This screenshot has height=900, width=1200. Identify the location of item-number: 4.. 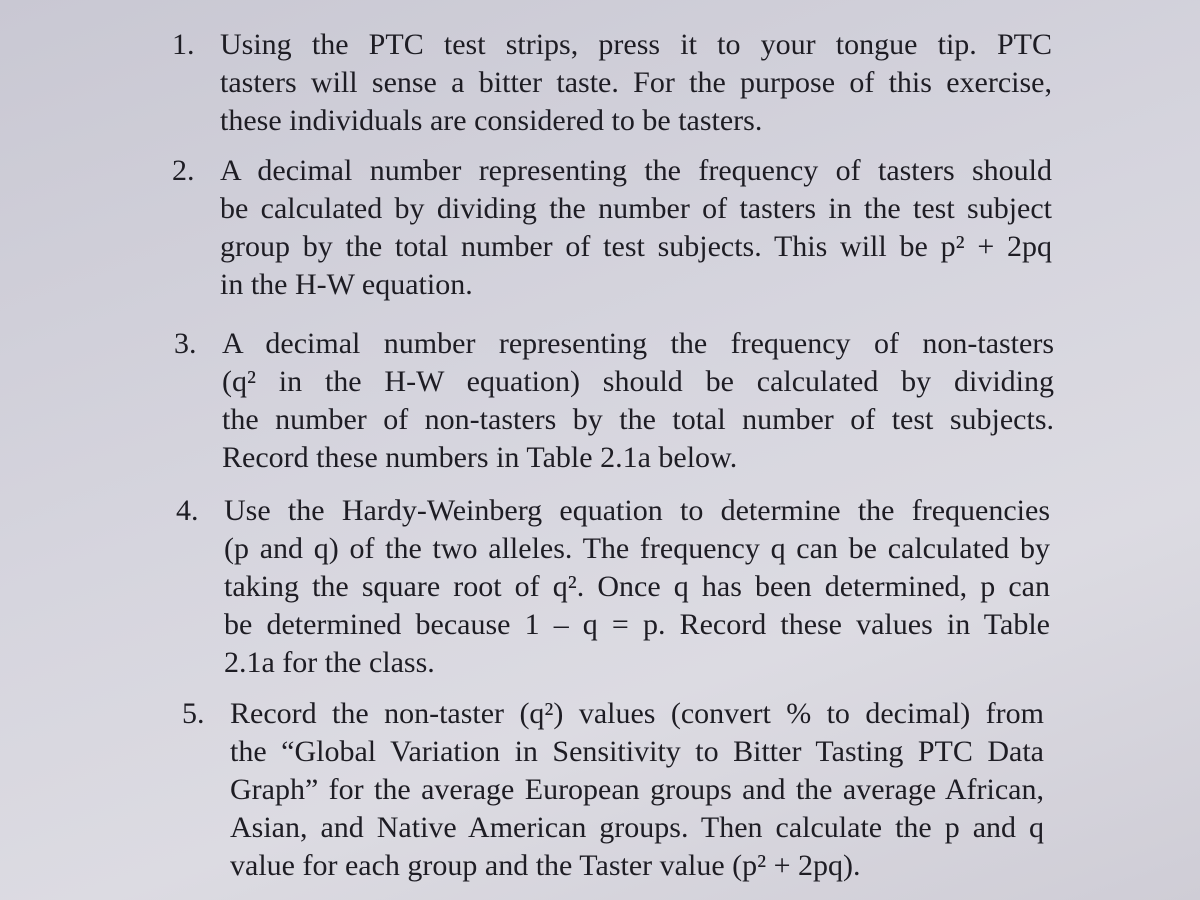
(187, 510).